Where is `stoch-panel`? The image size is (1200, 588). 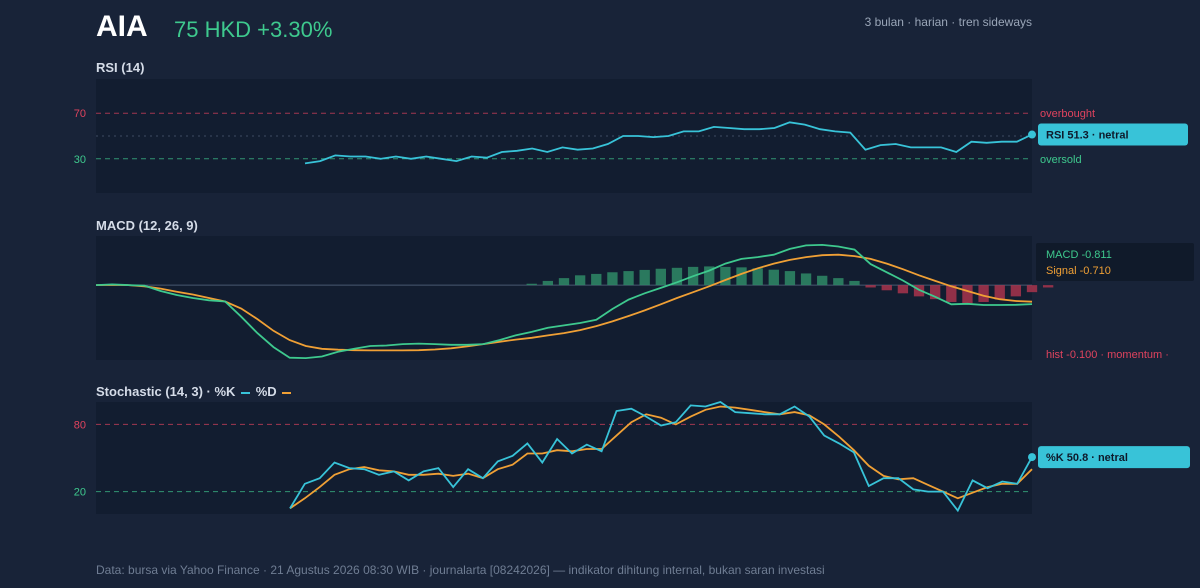
stoch-panel is located at coordinates (564, 458).